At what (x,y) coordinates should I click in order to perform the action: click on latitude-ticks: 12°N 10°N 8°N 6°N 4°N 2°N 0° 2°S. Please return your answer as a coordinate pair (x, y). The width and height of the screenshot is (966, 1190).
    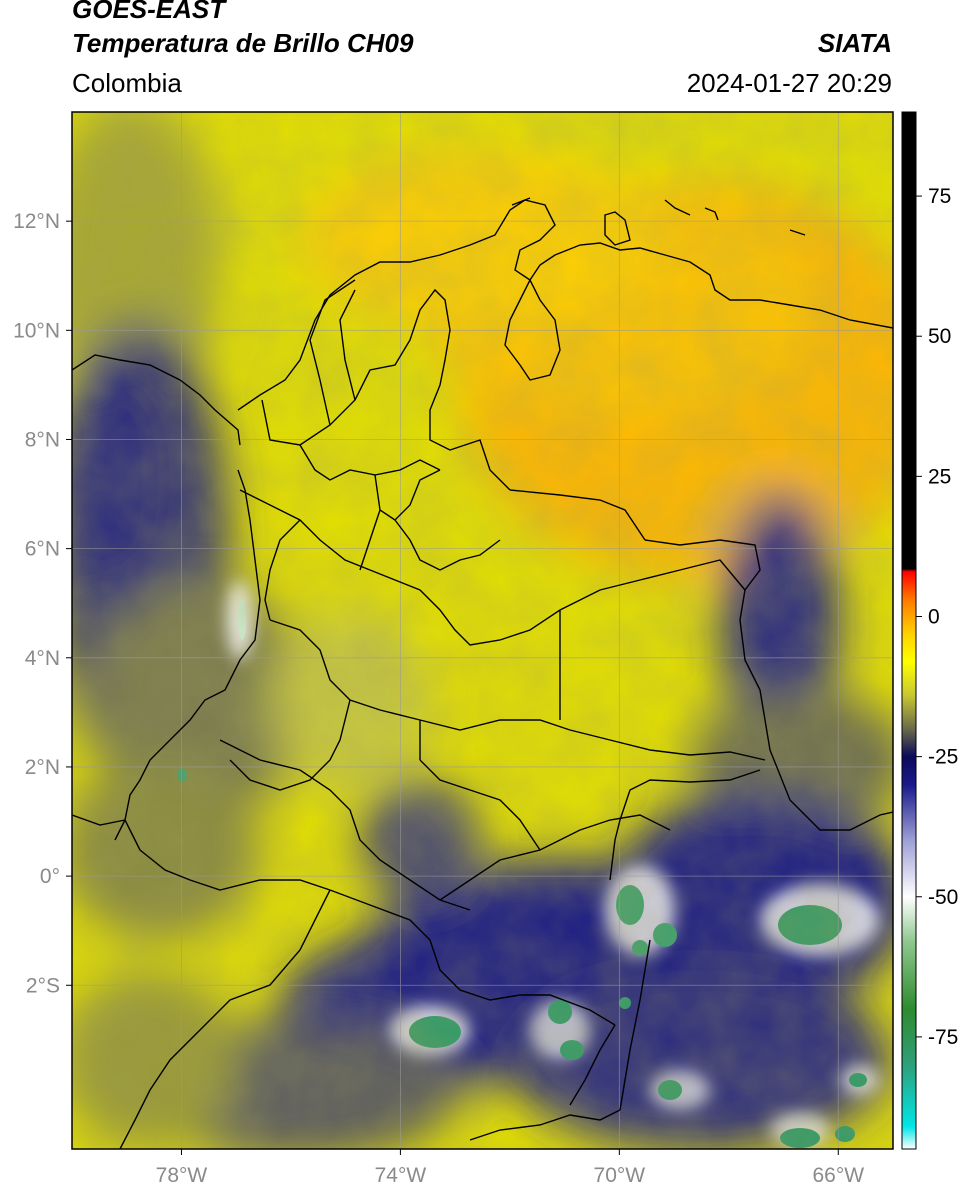
    Looking at the image, I should click on (42, 603).